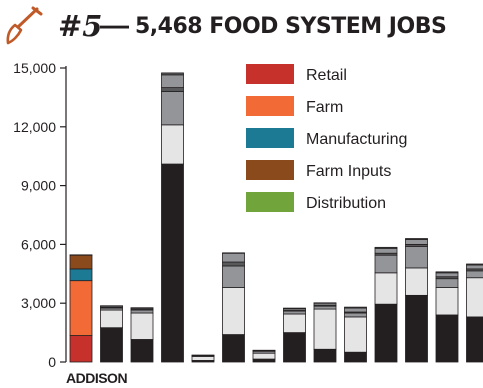 The width and height of the screenshot is (483, 388). Describe the element at coordinates (38, 244) in the screenshot. I see `y-tick-label: 6,000` at that location.